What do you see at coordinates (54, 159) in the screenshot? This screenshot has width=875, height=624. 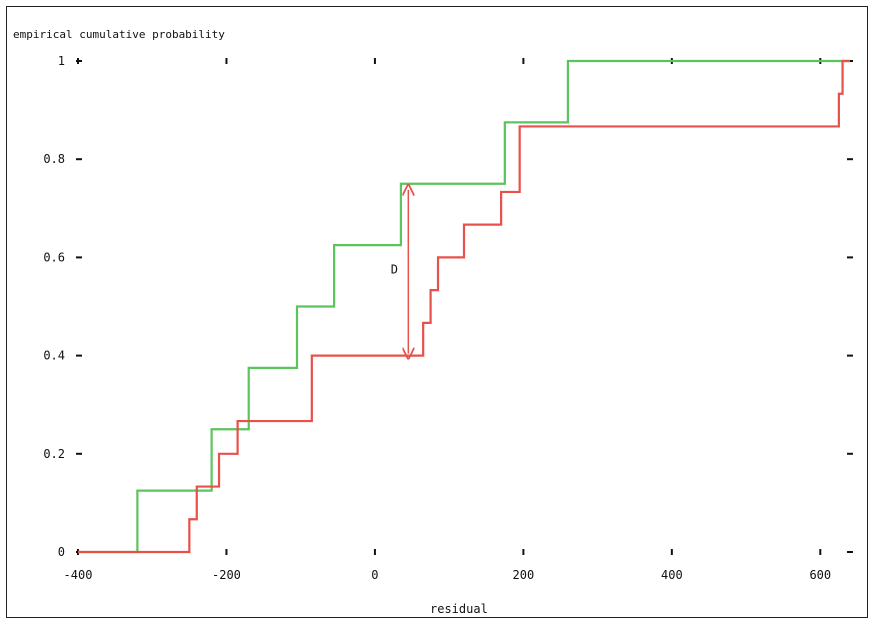 I see `y-tick-label-4: 0.8` at bounding box center [54, 159].